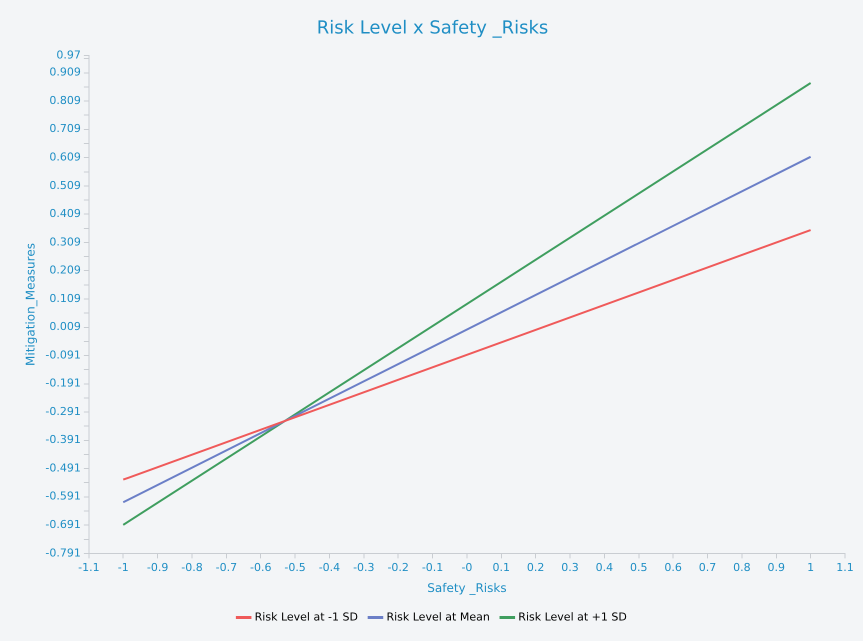 This screenshot has width=863, height=641. Describe the element at coordinates (63, 524) in the screenshot. I see `y-tick-label: -0.691` at that location.